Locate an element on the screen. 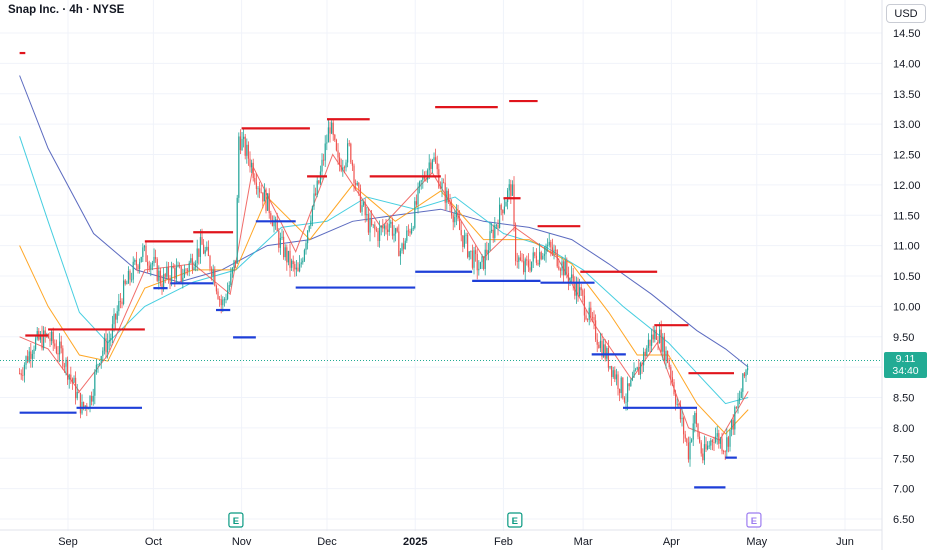  y-tick-label: 11.00 is located at coordinates (906, 247).